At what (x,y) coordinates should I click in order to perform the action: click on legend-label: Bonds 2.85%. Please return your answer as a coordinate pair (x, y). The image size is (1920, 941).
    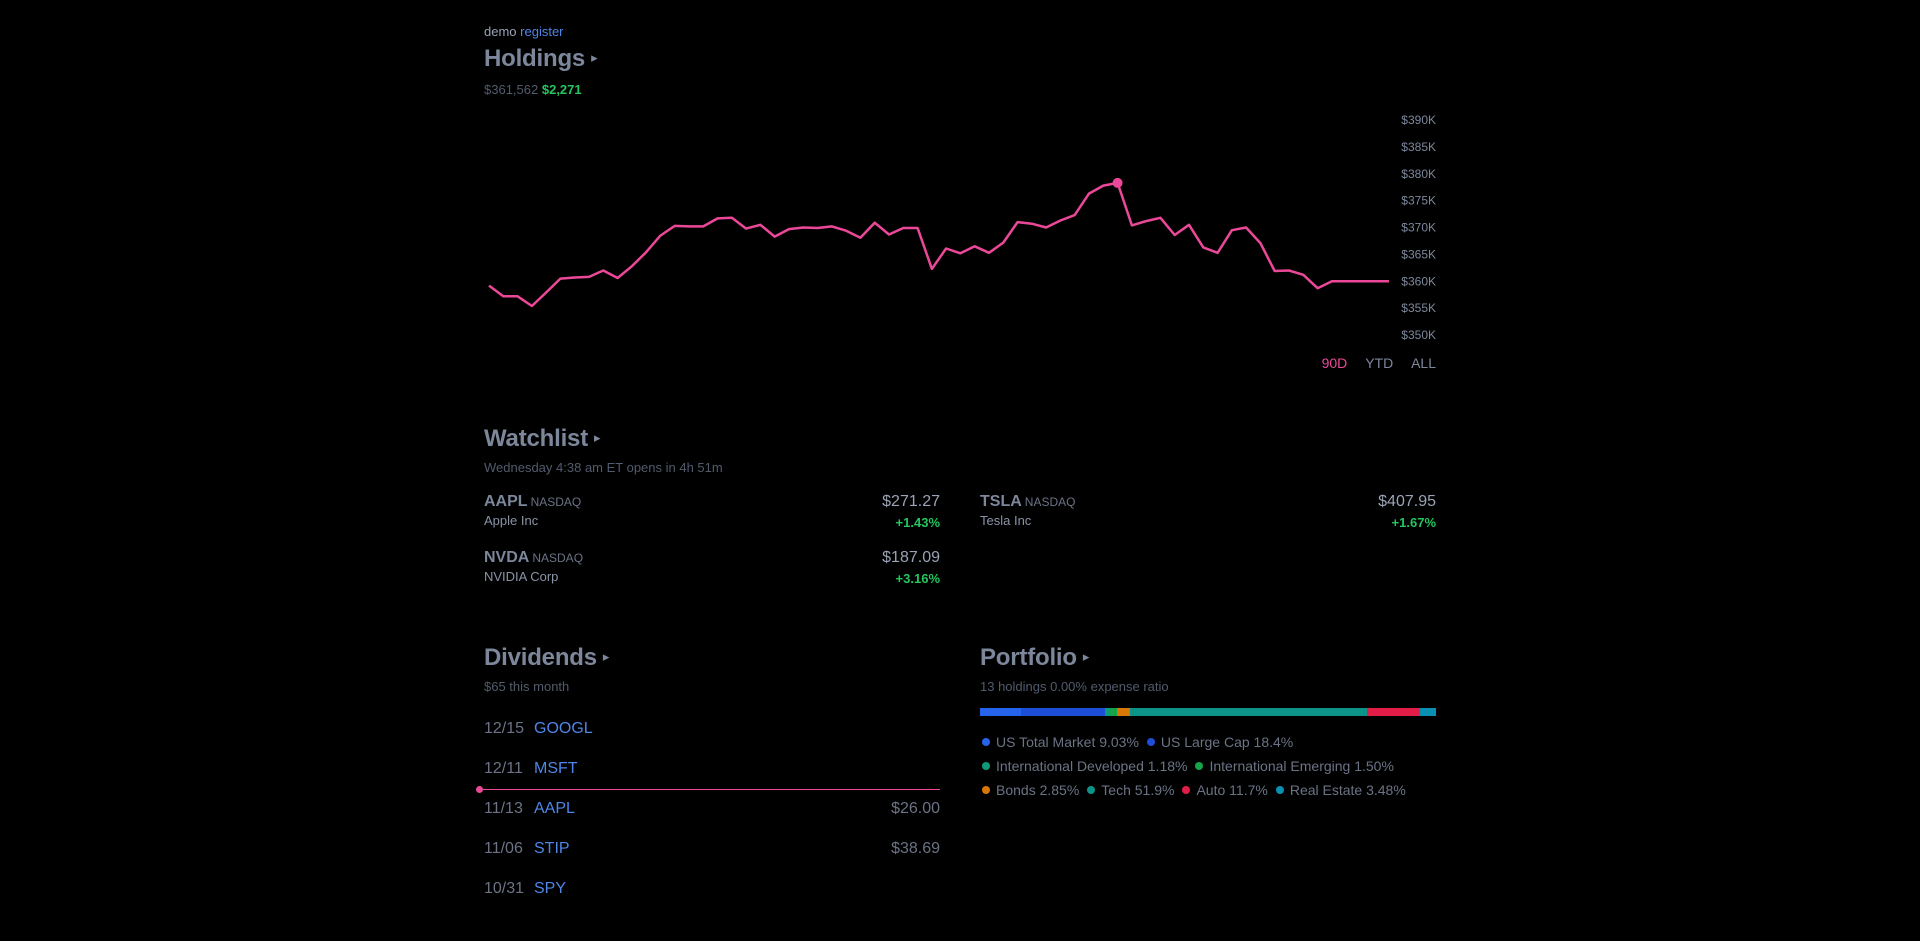
    Looking at the image, I should click on (1038, 790).